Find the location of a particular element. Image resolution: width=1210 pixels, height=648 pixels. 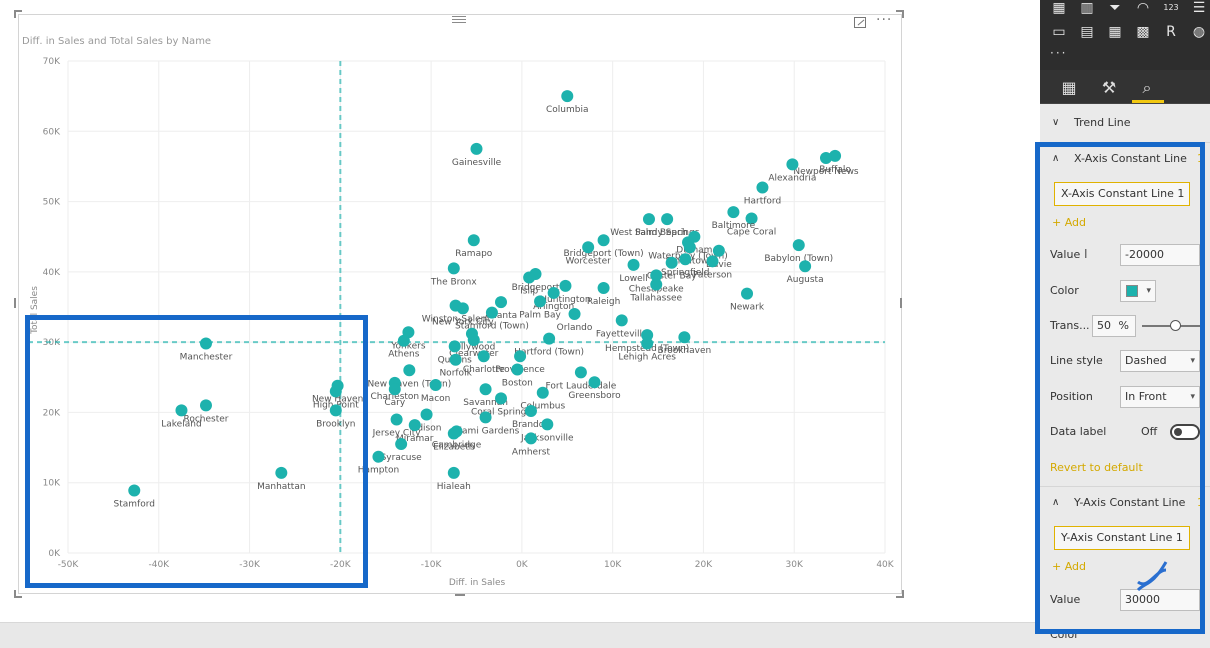

y-axis-line-name-field: Y-Axis Constant Line 1 is located at coordinates (1122, 538).